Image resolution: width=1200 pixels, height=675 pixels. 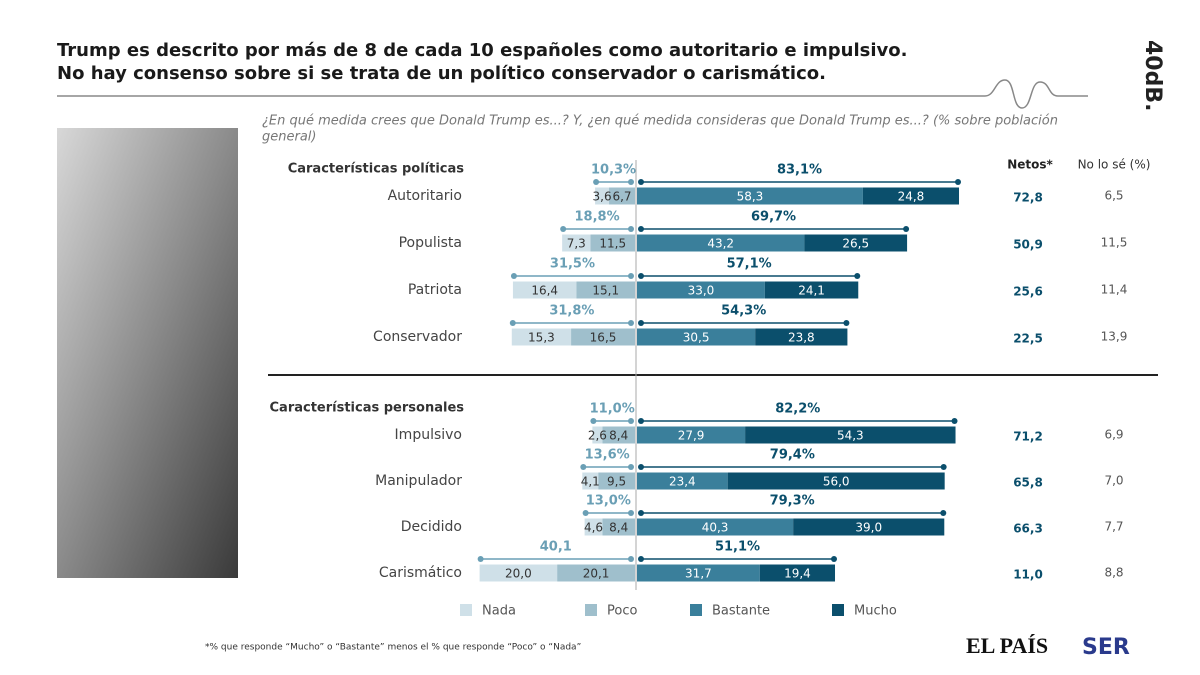 I want to click on logo: SER, so click(x=1106, y=647).